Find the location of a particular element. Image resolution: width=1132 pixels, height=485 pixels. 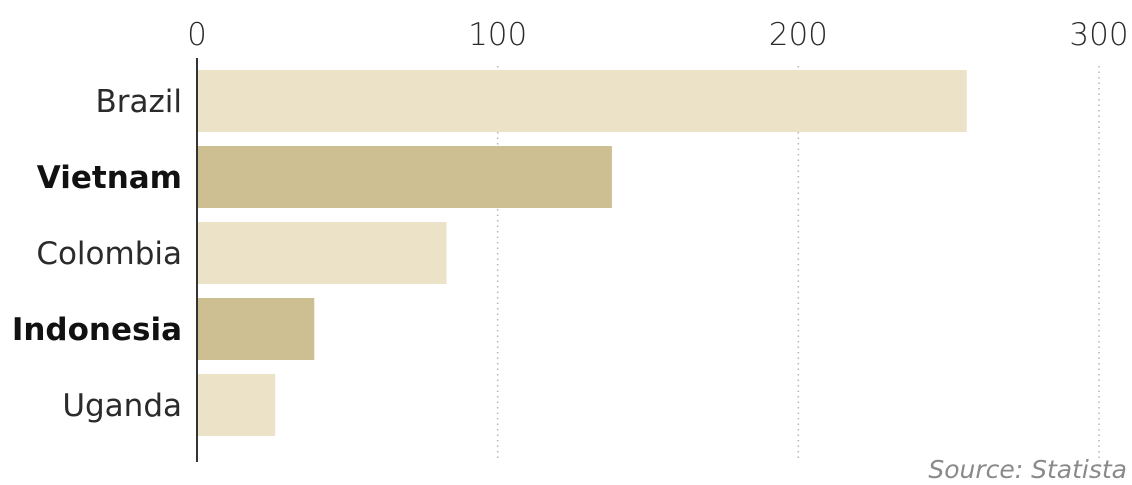

source-note: Source: Statista is located at coordinates (1027, 469).